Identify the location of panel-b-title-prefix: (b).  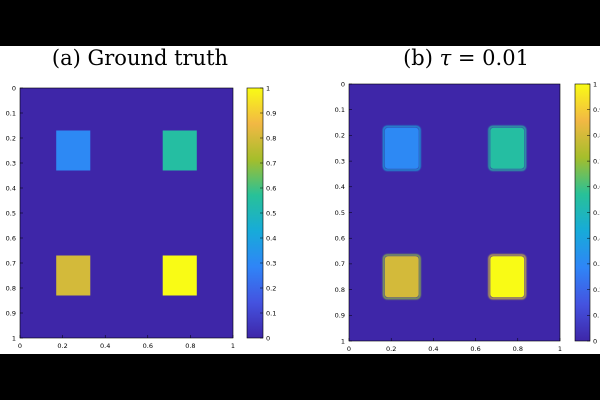
(418, 58).